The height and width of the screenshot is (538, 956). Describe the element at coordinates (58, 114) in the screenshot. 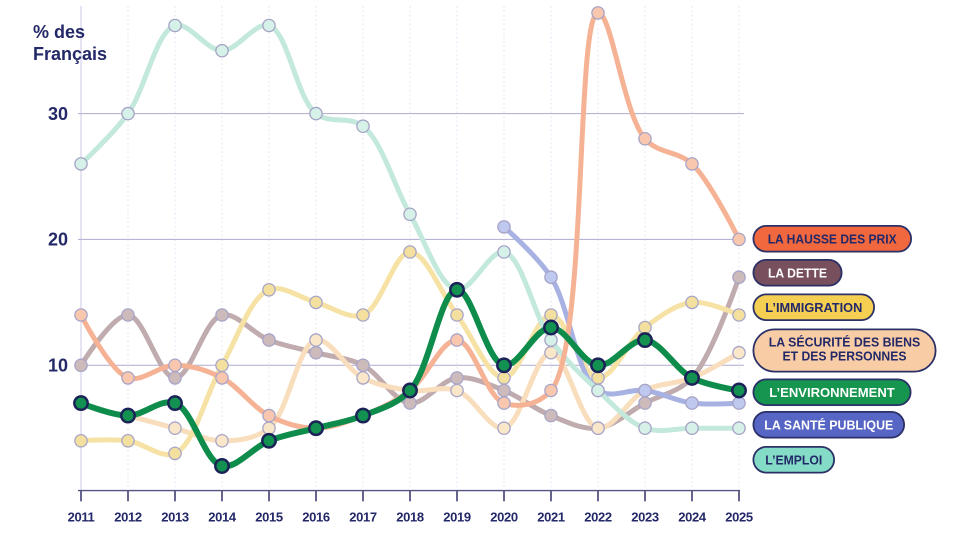

I see `svg-text: 30` at that location.